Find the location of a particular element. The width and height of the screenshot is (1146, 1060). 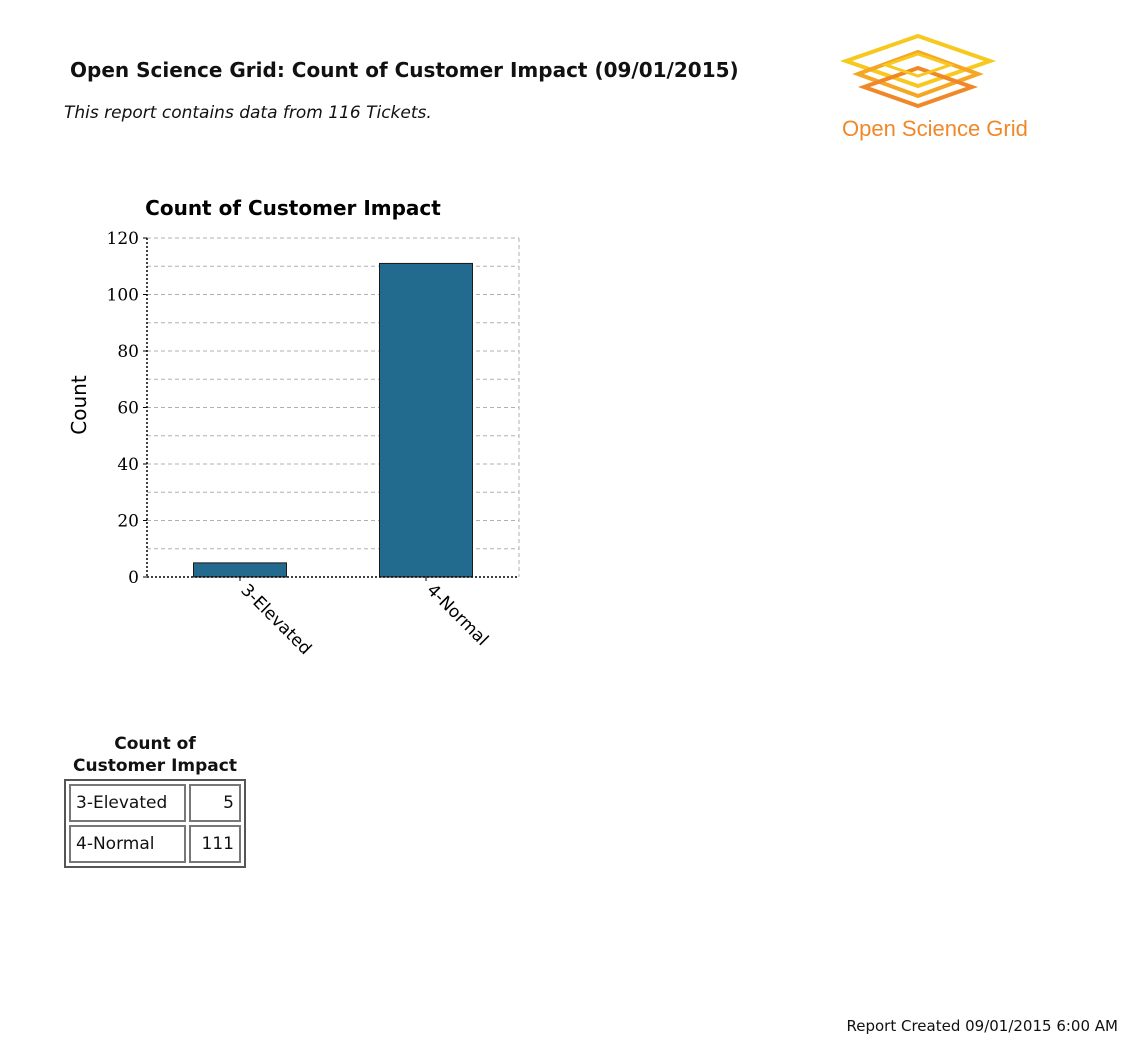

chart-title: Count of Customer Impact is located at coordinates (293, 208).